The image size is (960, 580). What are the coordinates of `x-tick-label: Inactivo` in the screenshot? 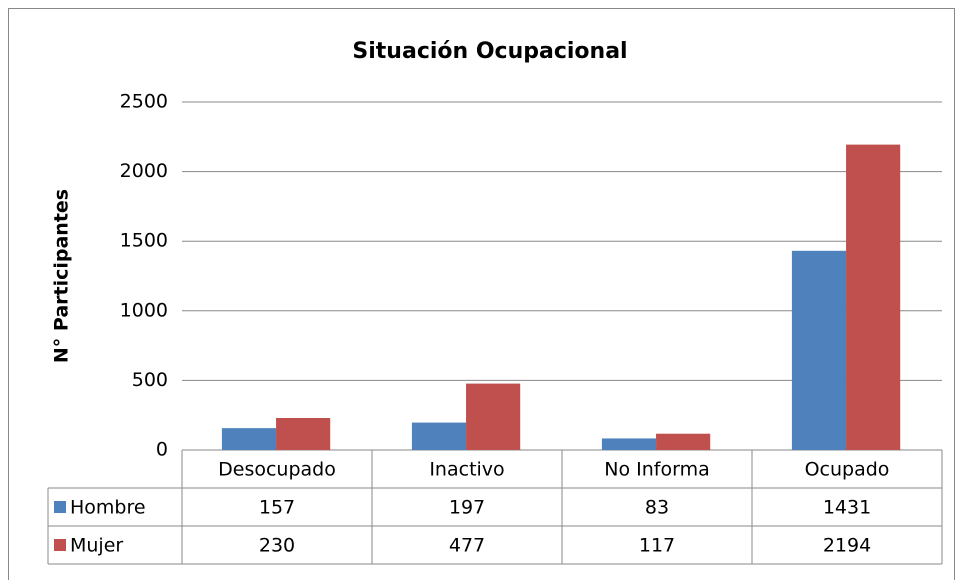 It's located at (466, 470).